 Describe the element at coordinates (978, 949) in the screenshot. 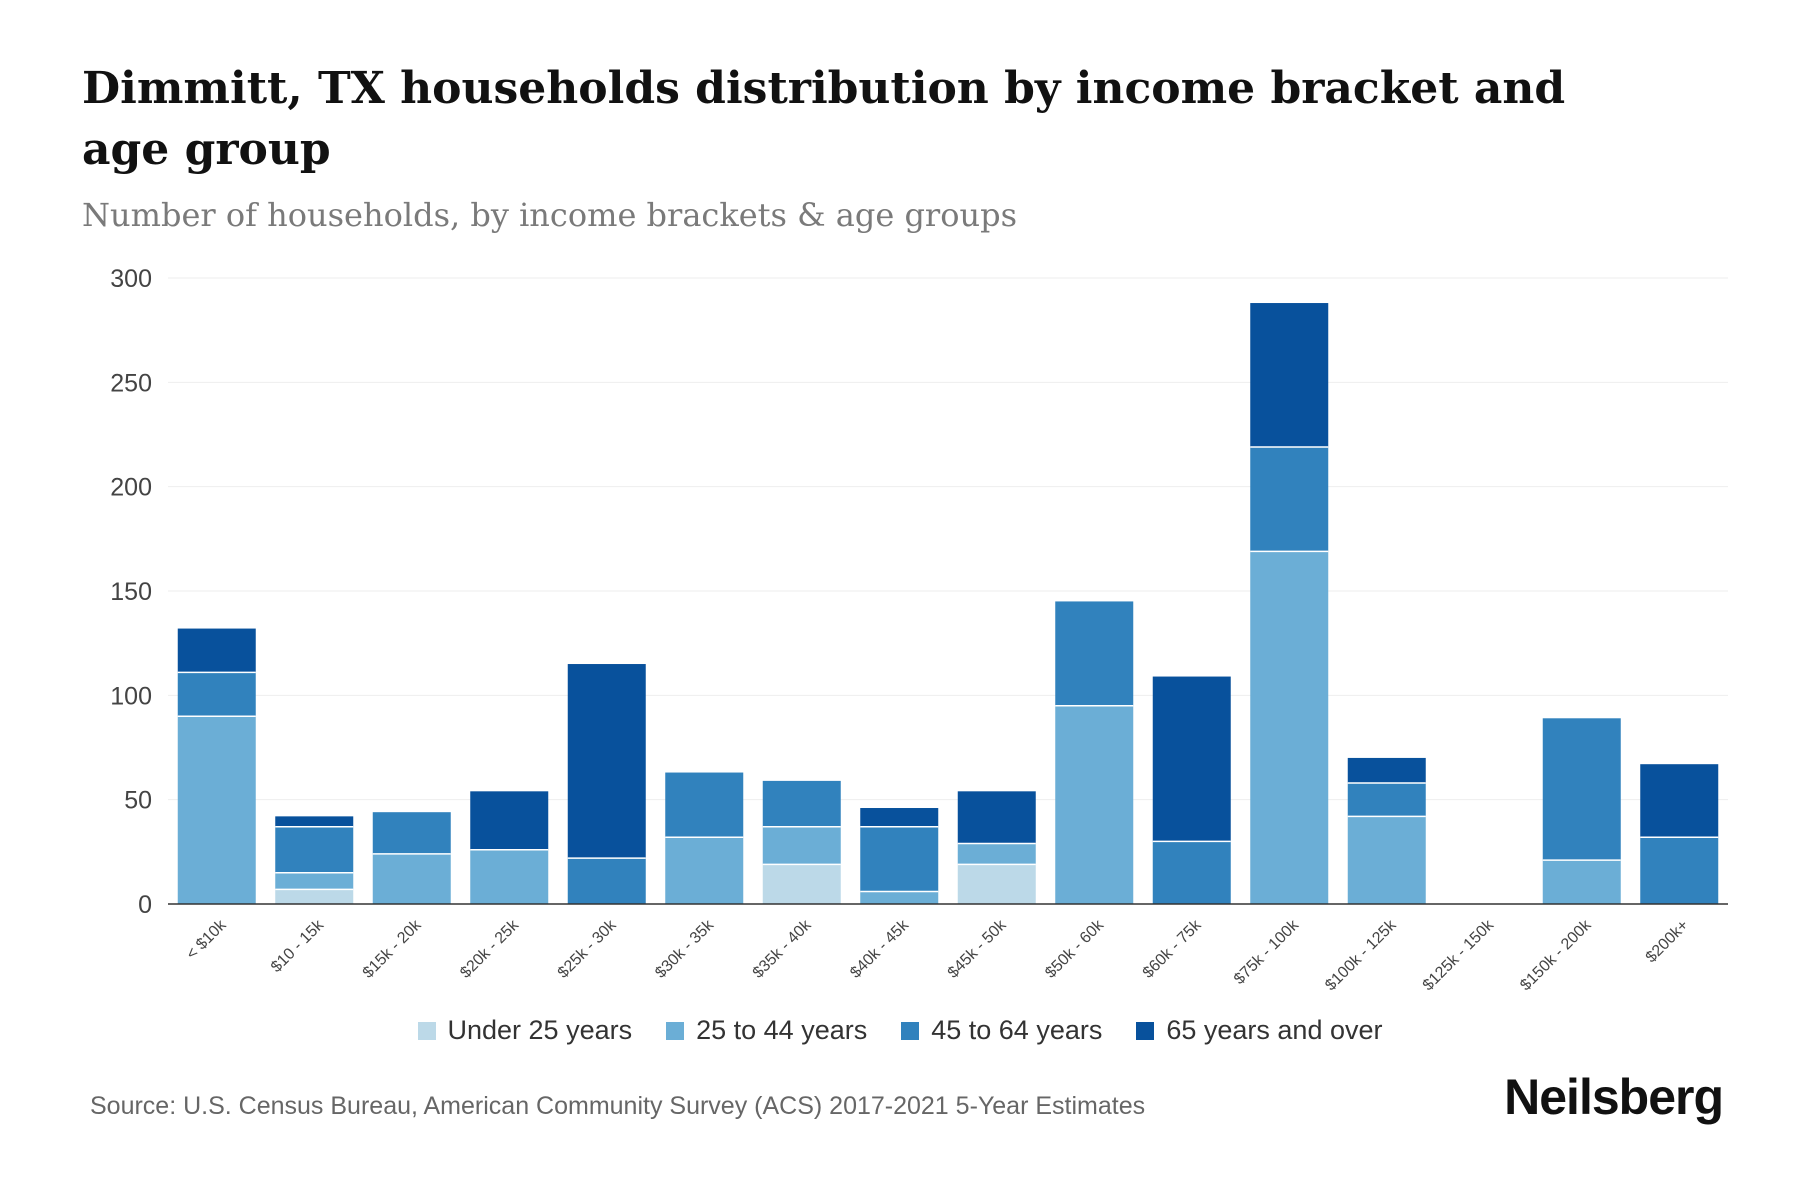

I see `x-tick-label: $45k - 50k` at that location.